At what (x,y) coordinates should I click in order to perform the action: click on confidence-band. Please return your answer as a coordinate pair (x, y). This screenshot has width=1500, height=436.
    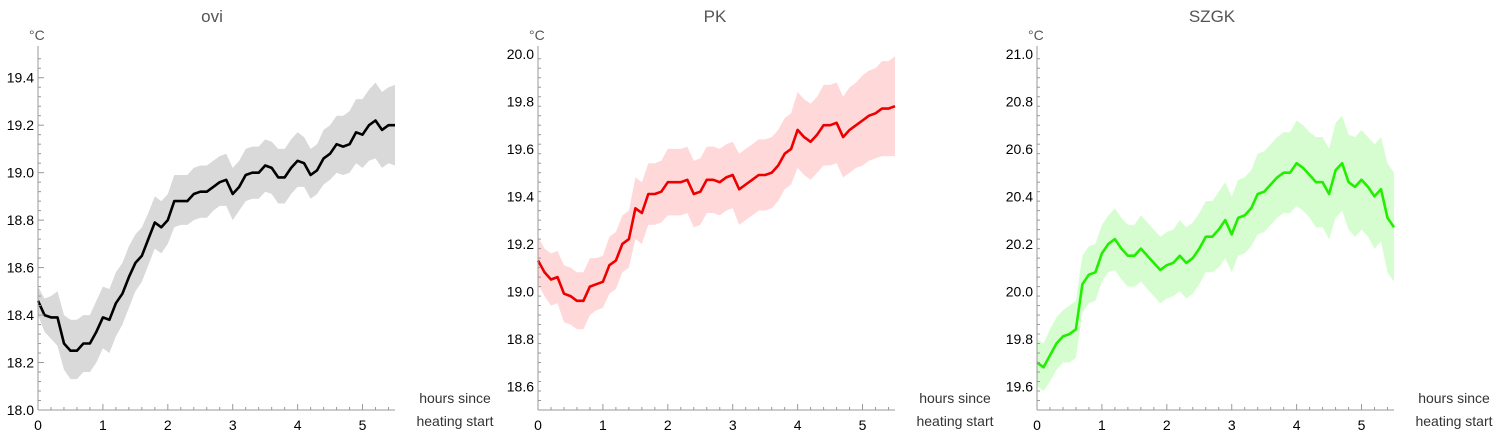
    Looking at the image, I should click on (716, 193).